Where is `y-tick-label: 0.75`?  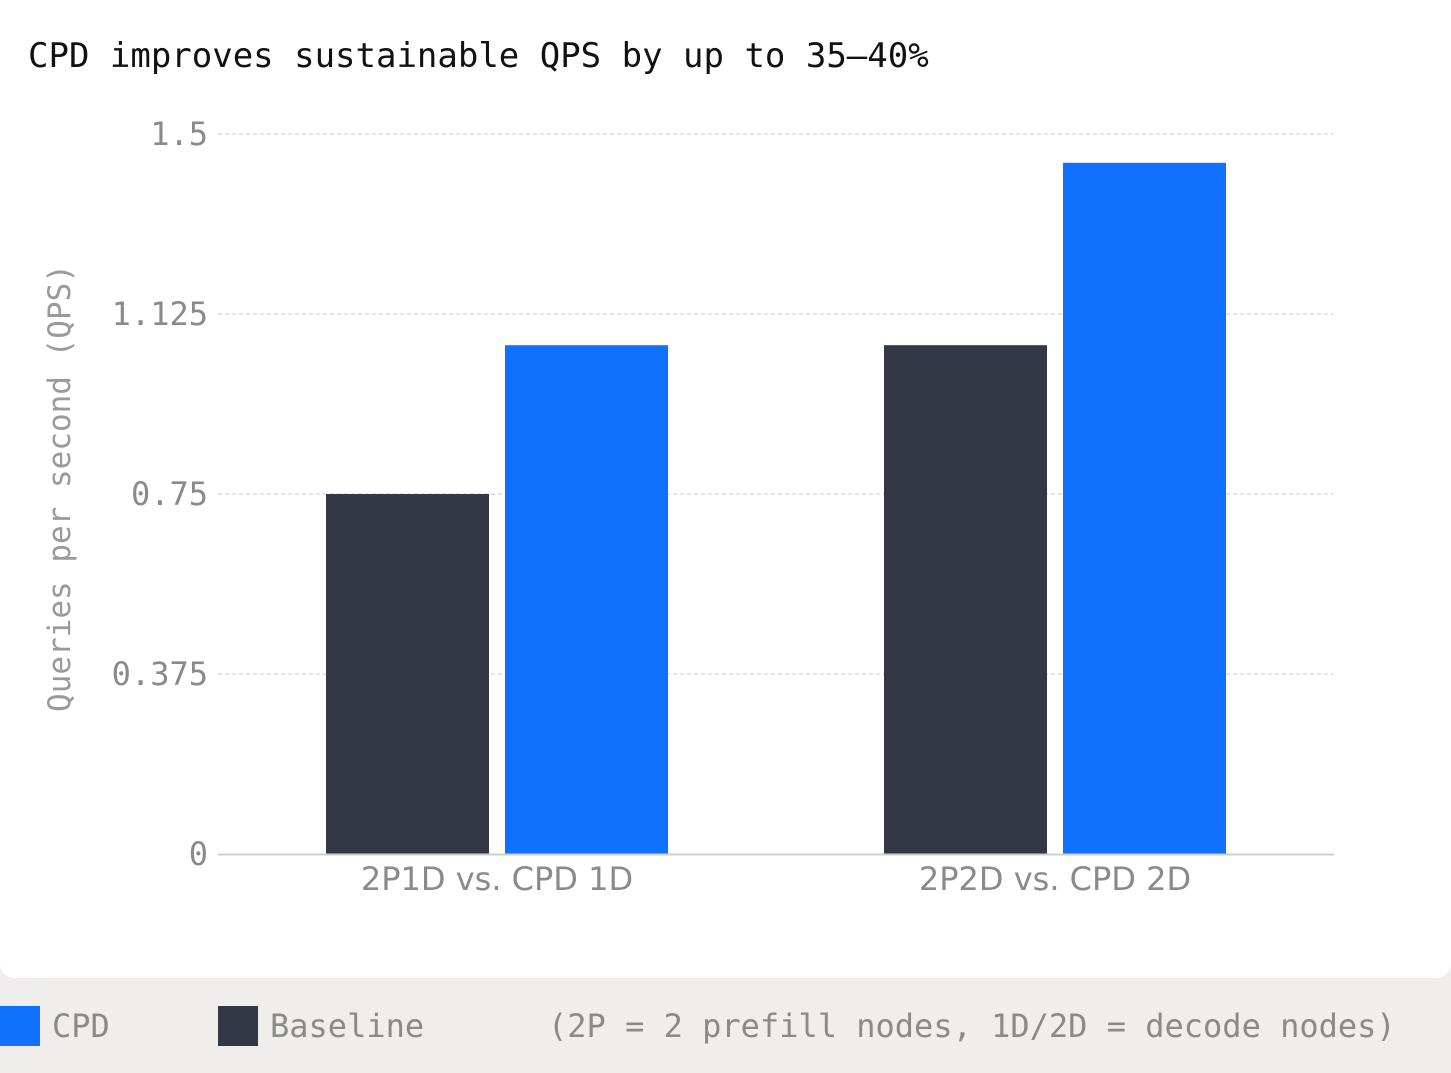 y-tick-label: 0.75 is located at coordinates (169, 494).